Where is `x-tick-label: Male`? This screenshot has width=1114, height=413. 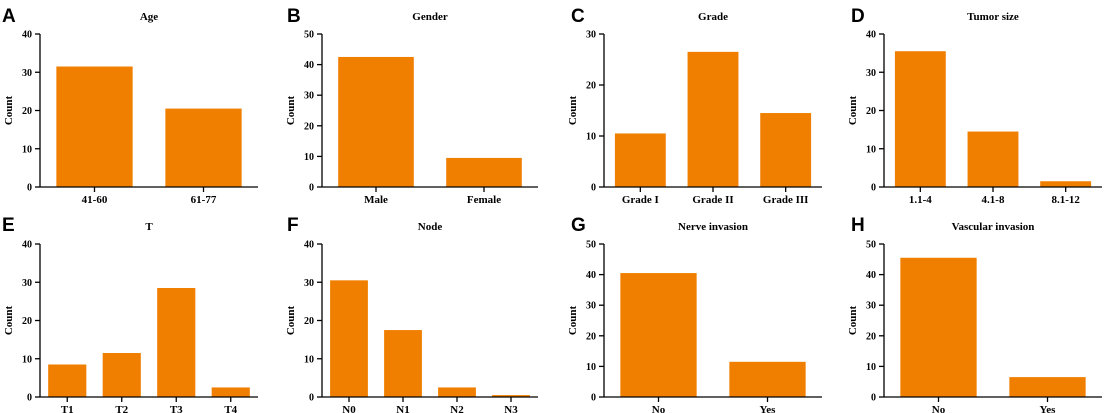 x-tick-label: Male is located at coordinates (376, 200).